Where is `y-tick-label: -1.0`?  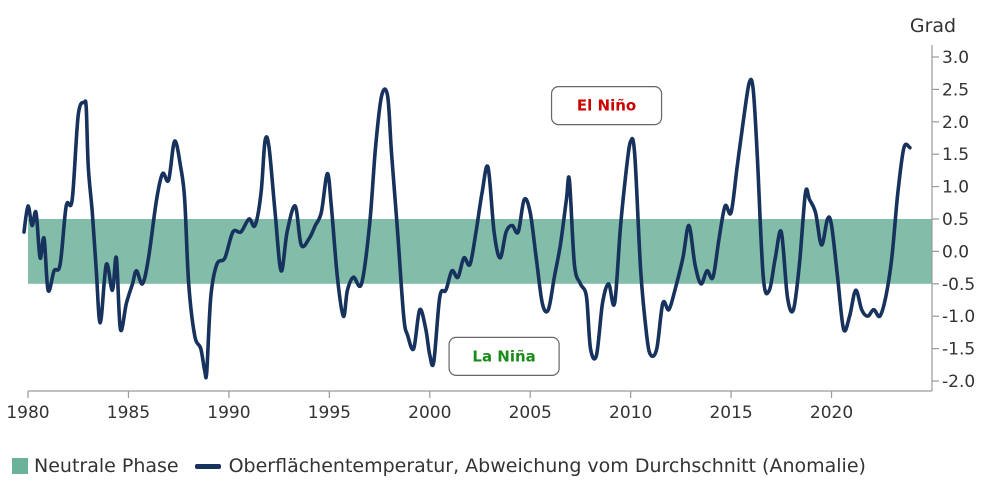
y-tick-label: -1.0 is located at coordinates (958, 317).